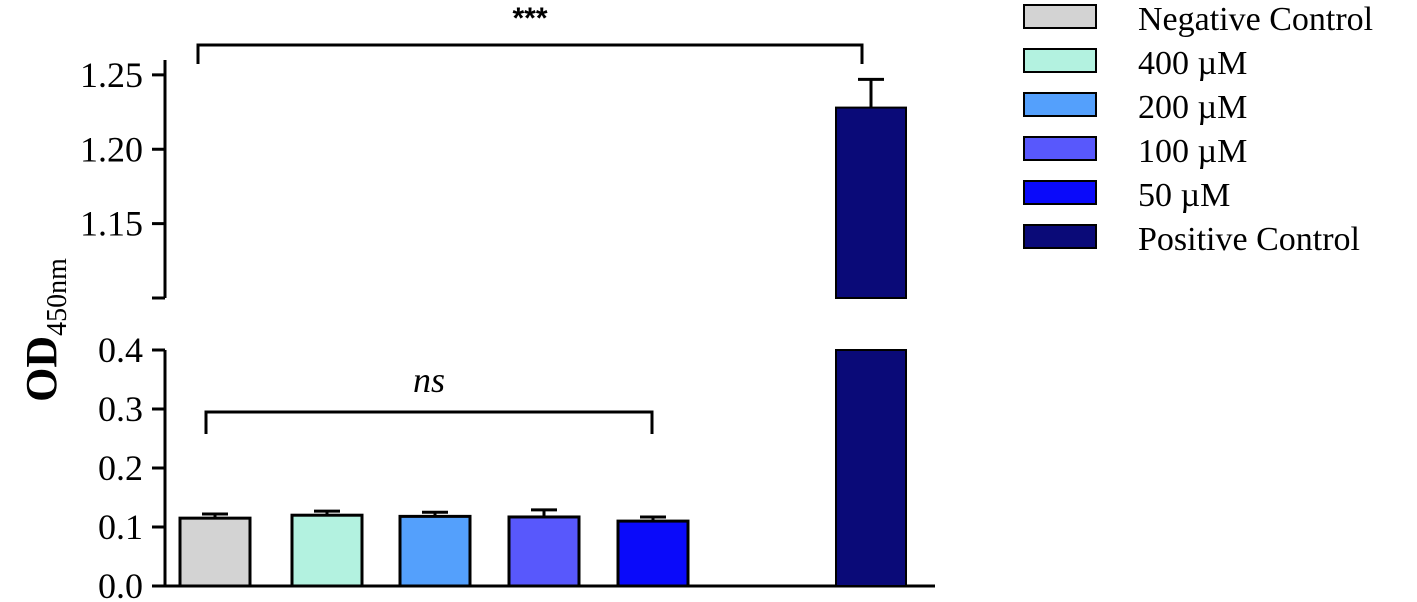 The height and width of the screenshot is (602, 1417). Describe the element at coordinates (120, 468) in the screenshot. I see `y-tick-label: 0.2` at that location.